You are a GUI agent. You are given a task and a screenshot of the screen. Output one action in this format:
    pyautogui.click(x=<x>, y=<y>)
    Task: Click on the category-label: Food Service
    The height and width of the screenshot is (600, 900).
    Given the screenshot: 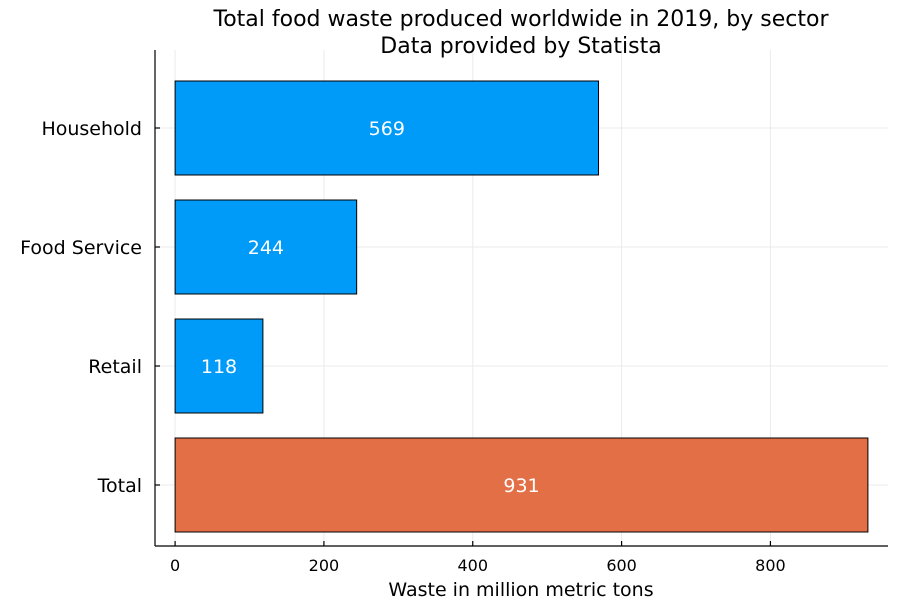 What is the action you would take?
    pyautogui.click(x=81, y=248)
    